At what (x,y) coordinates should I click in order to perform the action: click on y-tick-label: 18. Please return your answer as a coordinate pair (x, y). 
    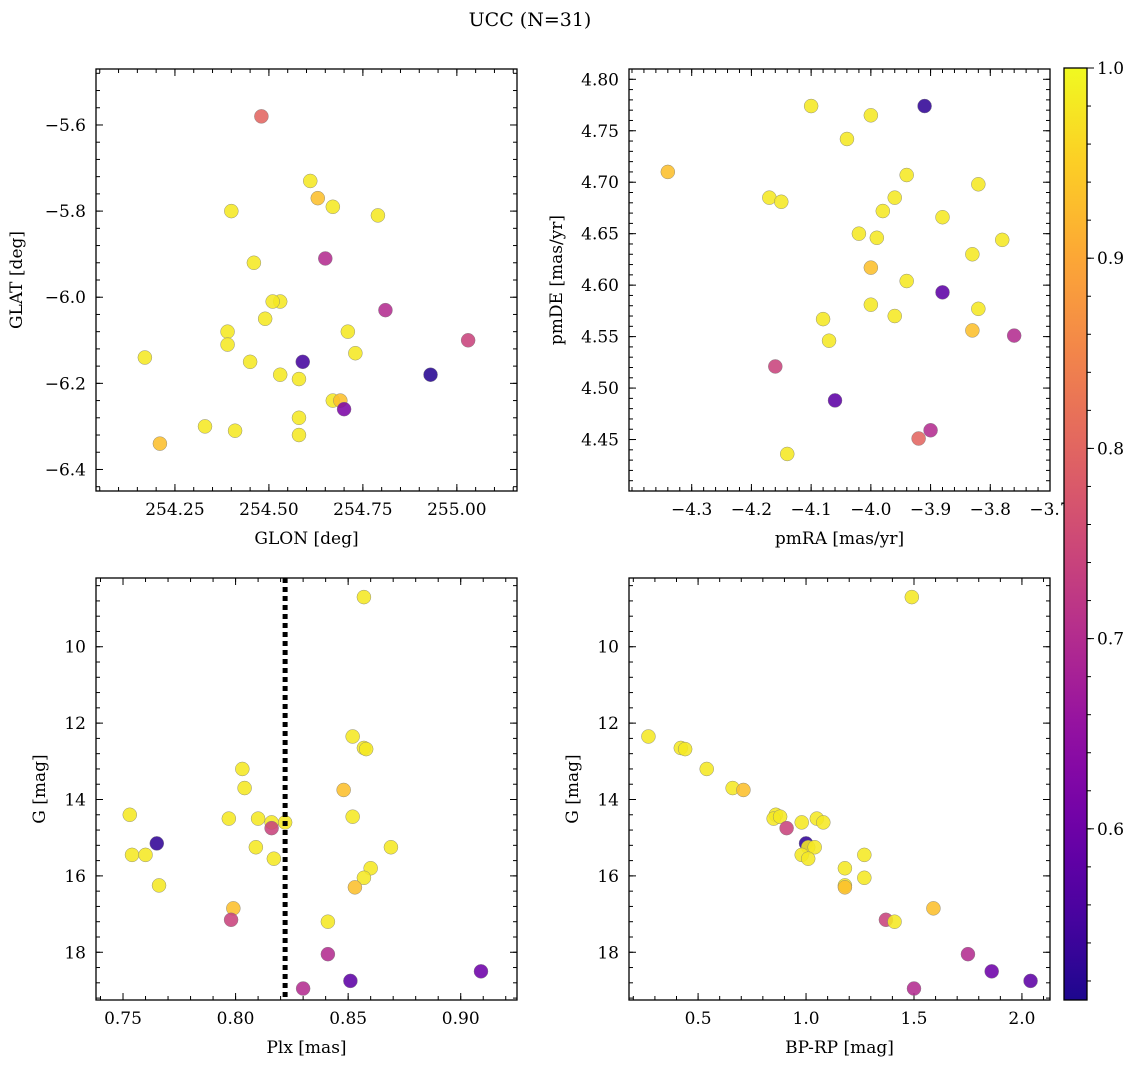
    Looking at the image, I should click on (608, 953).